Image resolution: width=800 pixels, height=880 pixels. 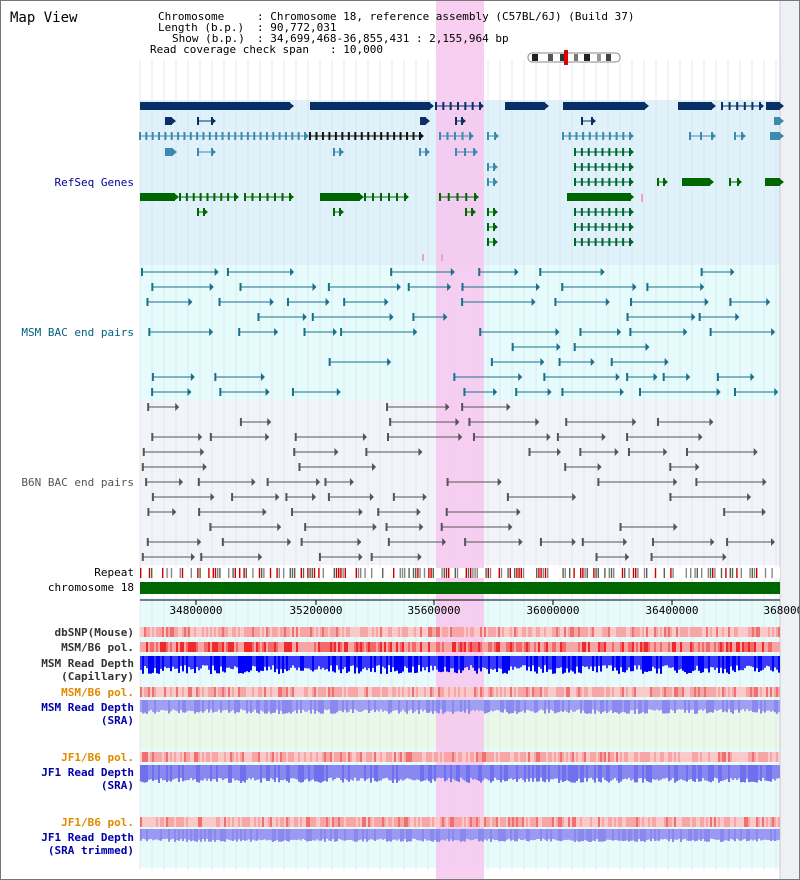 What do you see at coordinates (87, 707) in the screenshot?
I see `msm-read-depth-sra-label-1: MSM Read Depth` at bounding box center [87, 707].